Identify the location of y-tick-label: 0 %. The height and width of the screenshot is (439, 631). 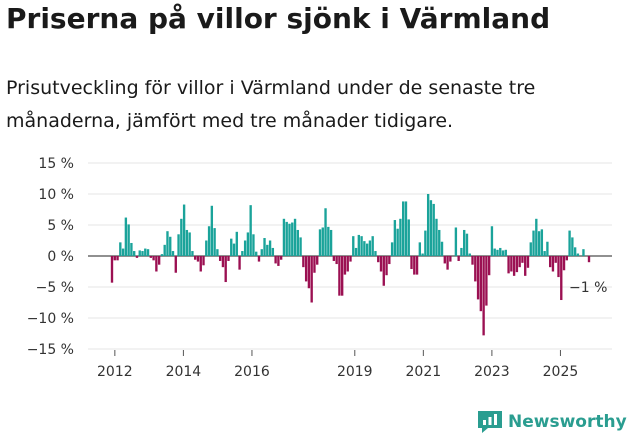
(60, 257).